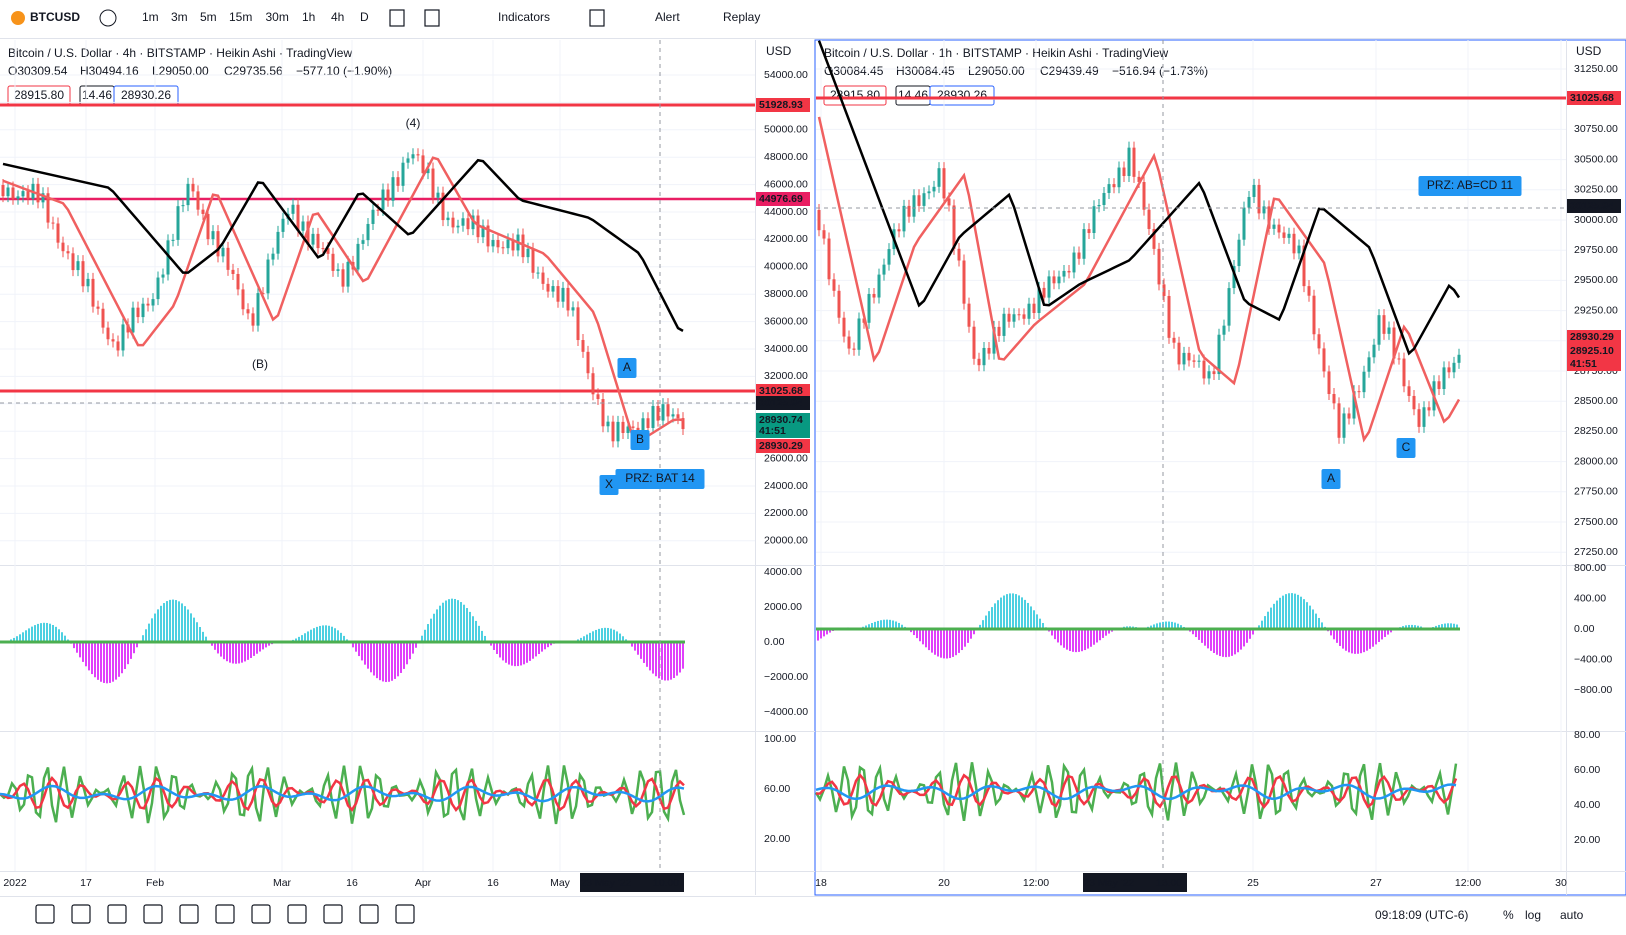 The image size is (1626, 935). I want to click on price-badge-text: 14.46, so click(913, 95).